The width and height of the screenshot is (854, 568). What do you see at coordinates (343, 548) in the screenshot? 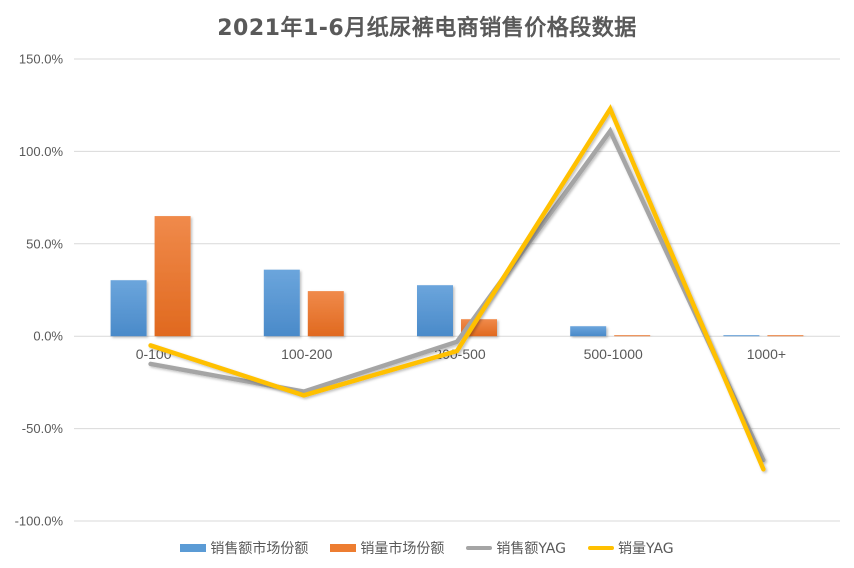
I see `legend-swatch-orange-bar` at bounding box center [343, 548].